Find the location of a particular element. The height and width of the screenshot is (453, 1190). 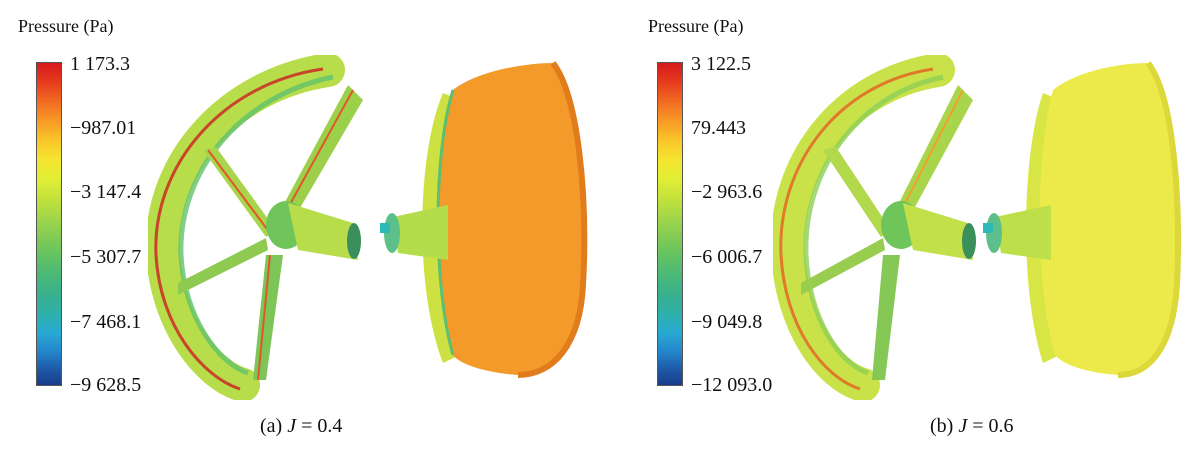

colorbar-tick-min: −9 628.5 is located at coordinates (106, 385).